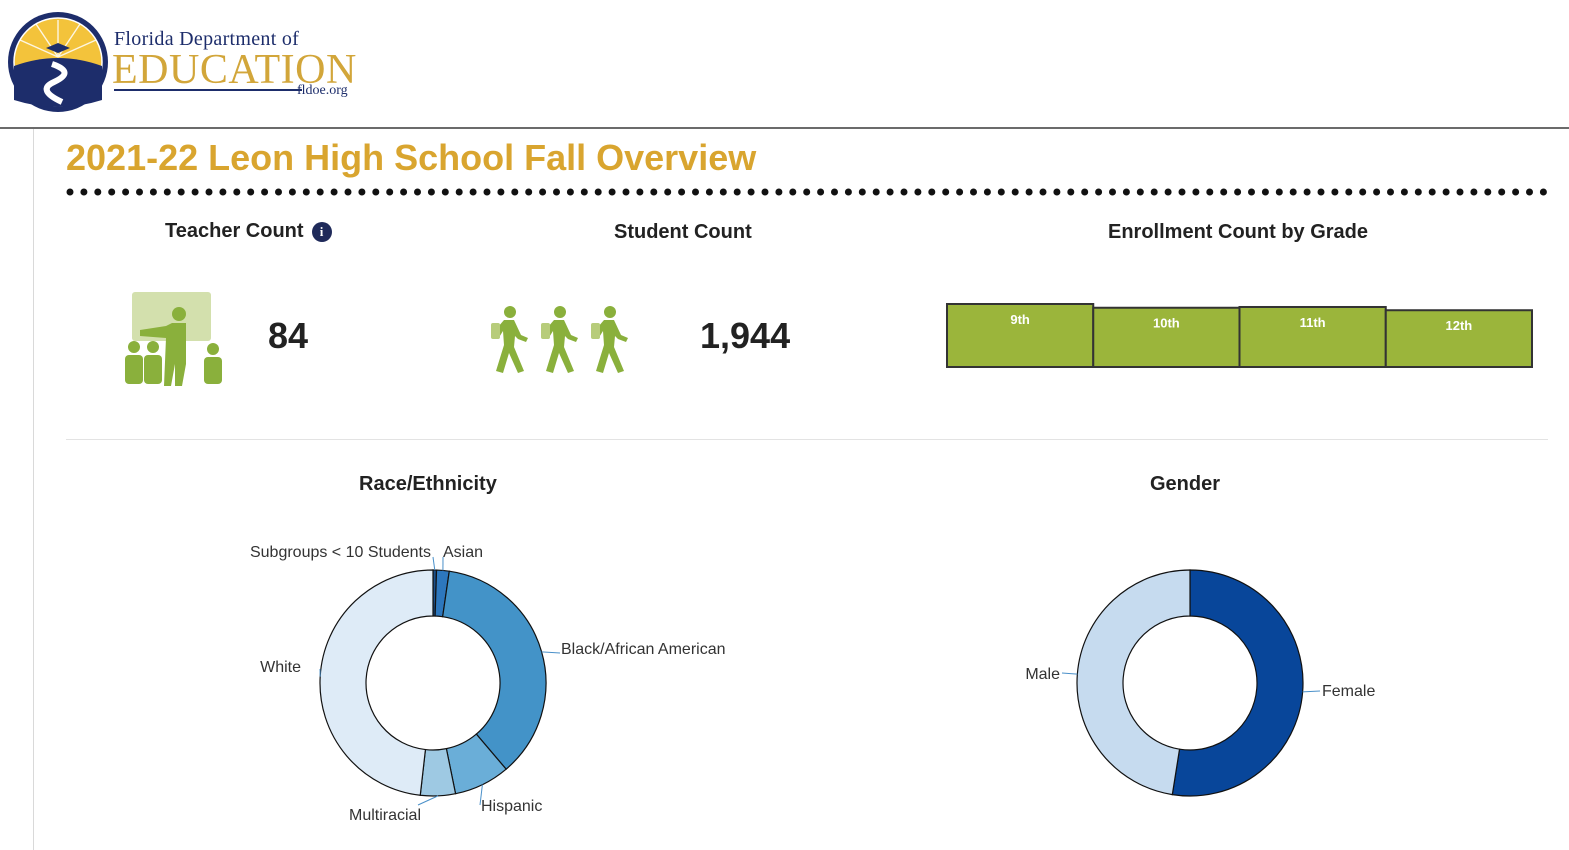 This screenshot has width=1569, height=850. Describe the element at coordinates (322, 90) in the screenshot. I see `brand-url: fldoe.org` at that location.